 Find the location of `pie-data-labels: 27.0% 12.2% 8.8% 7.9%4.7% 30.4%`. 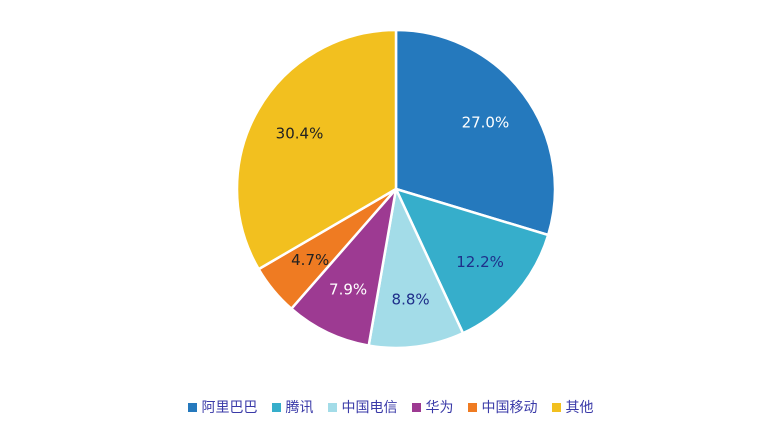

pie-data-labels: 27.0% 12.2% 8.8% 7.9%4.7% 30.4% is located at coordinates (393, 211).